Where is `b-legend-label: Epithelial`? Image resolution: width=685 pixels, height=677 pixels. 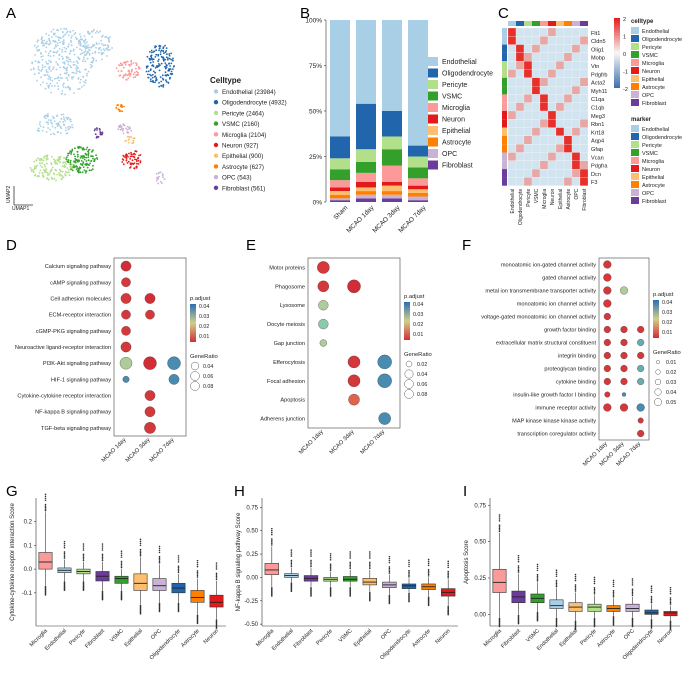
b-legend-label: Epithelial is located at coordinates (456, 131).